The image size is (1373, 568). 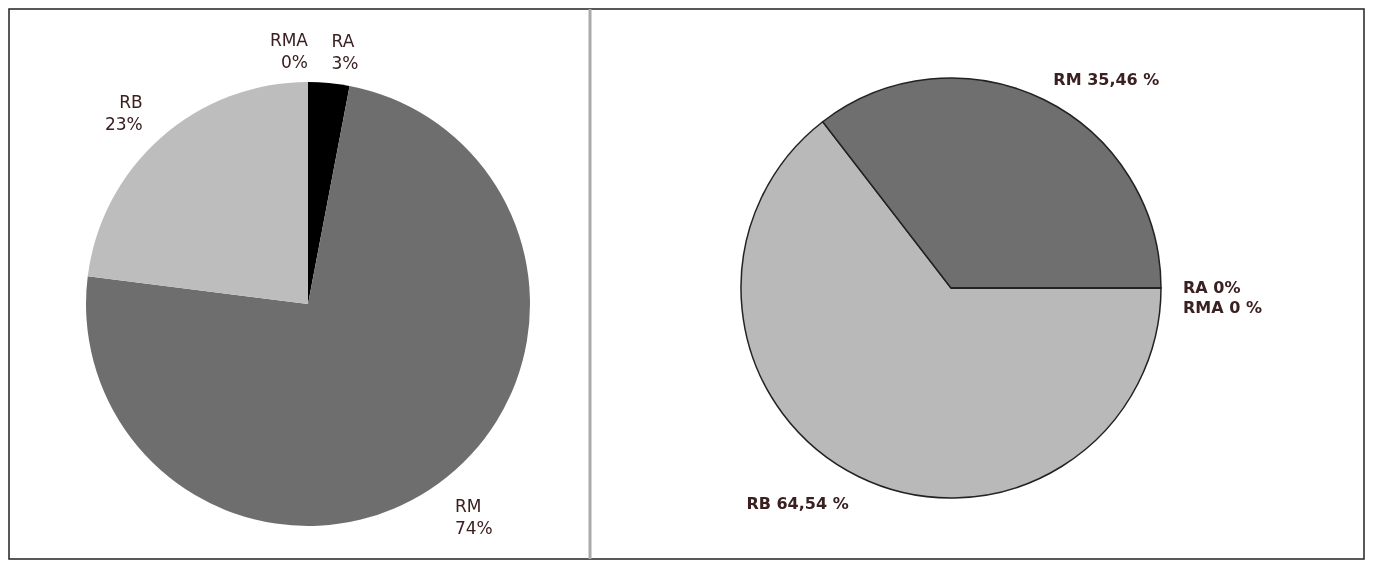 I want to click on category-label: RA 0%, so click(x=1212, y=287).